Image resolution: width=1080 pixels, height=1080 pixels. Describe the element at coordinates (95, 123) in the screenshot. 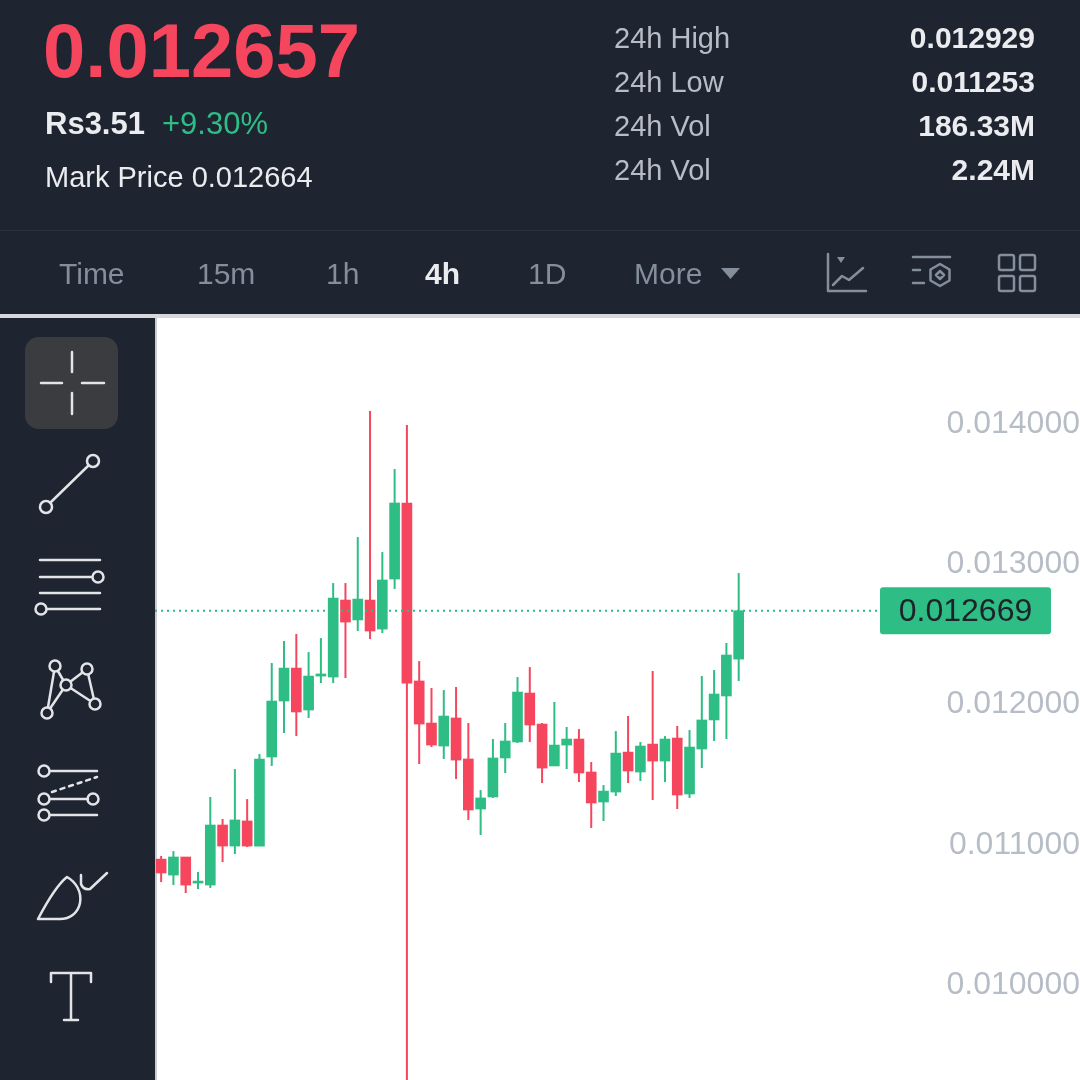

I see `text: Rs3.51` at that location.